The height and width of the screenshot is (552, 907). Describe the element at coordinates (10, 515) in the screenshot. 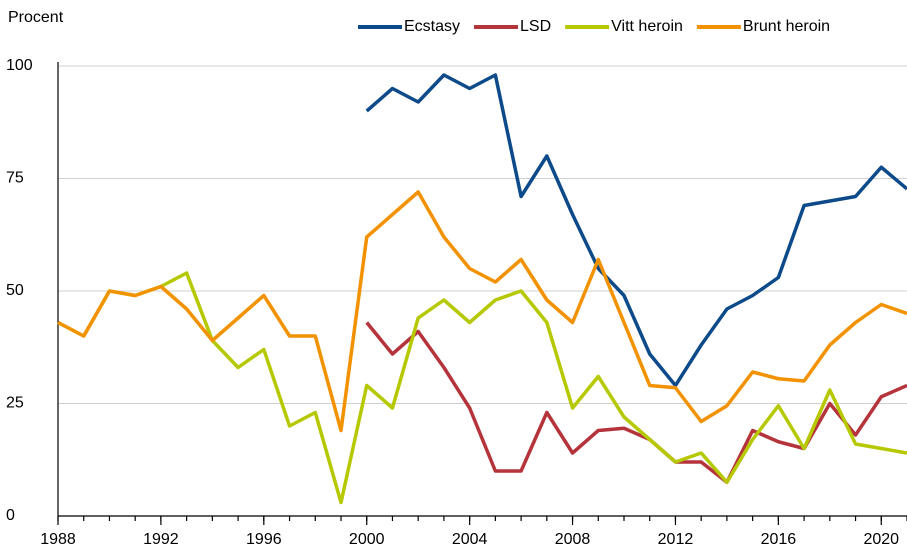

I see `y-tick-label: 0` at that location.